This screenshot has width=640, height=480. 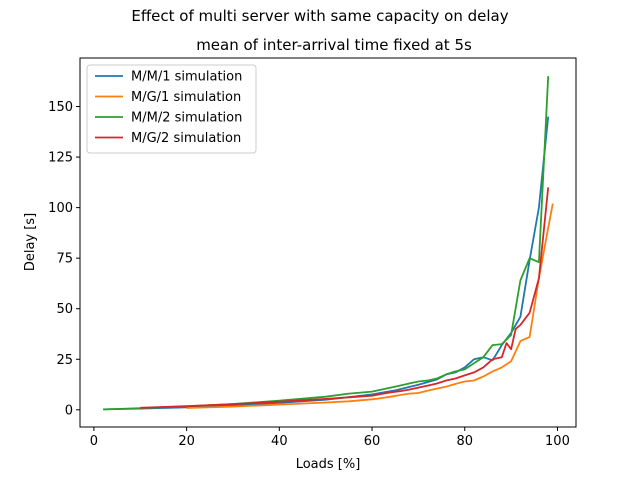 I want to click on legend-label-1: M/M/1 simulation, so click(x=186, y=77).